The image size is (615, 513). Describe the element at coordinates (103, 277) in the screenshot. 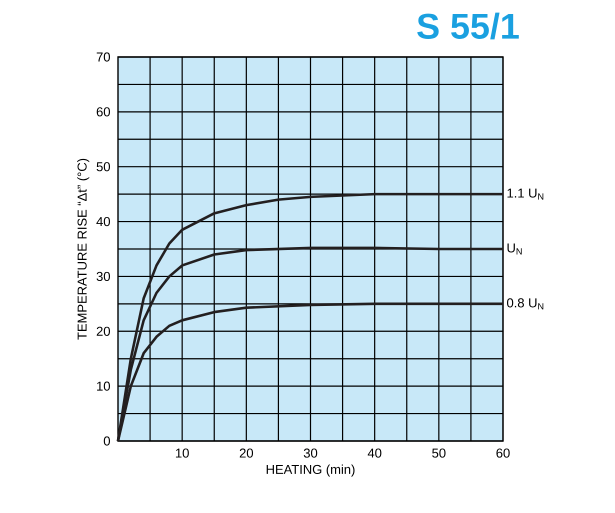

I see `y-tick-label: 30` at that location.